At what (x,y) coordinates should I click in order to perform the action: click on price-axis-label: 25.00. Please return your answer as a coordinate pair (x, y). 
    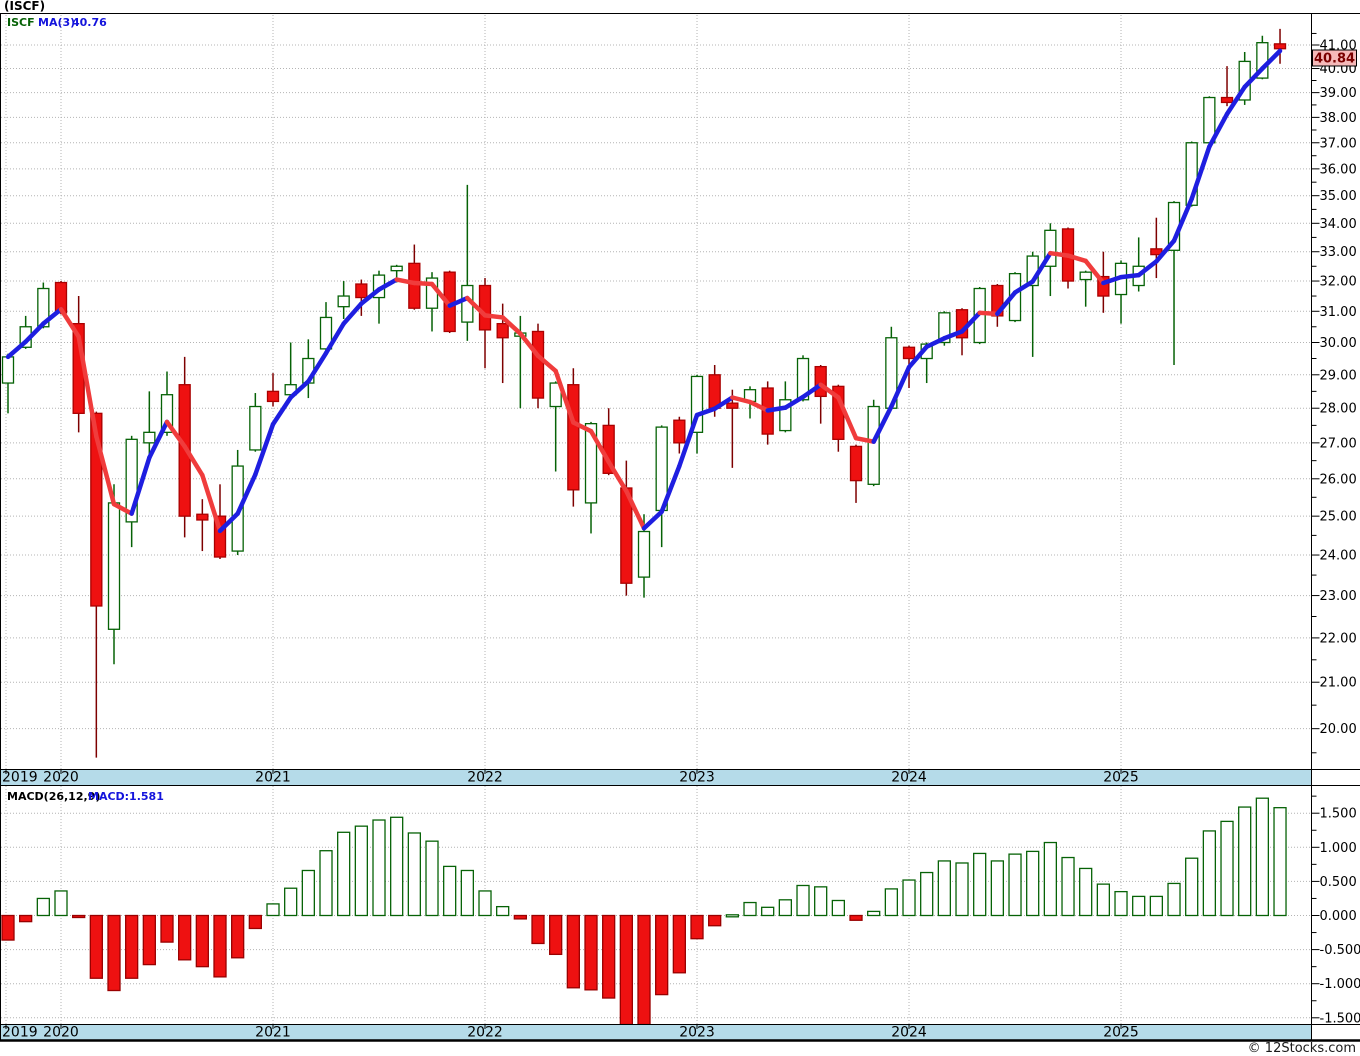
    Looking at the image, I should click on (1338, 517).